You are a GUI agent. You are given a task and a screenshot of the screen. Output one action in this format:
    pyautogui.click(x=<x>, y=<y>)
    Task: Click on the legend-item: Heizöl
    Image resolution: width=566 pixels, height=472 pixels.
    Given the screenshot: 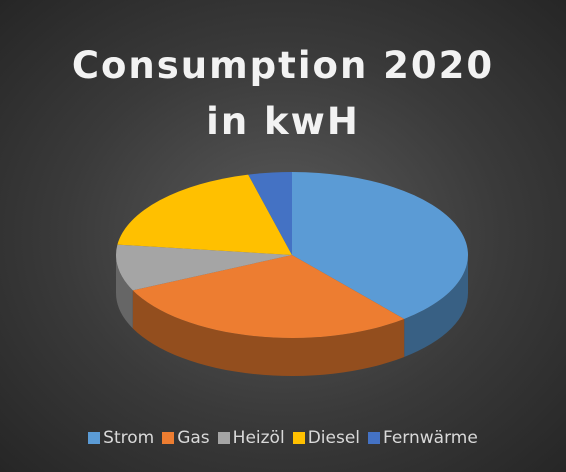 What is the action you would take?
    pyautogui.click(x=251, y=438)
    